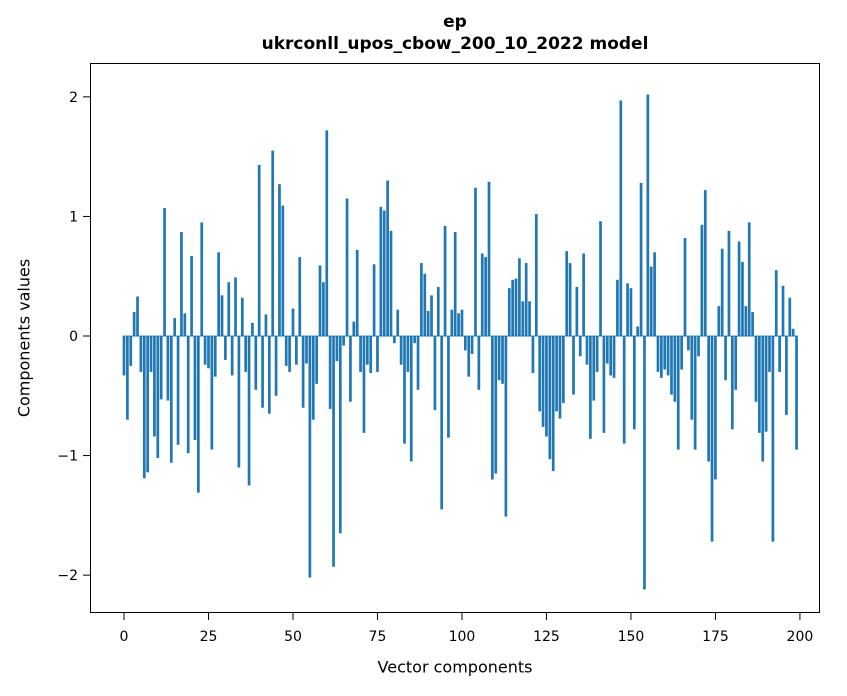 The height and width of the screenshot is (696, 847). What do you see at coordinates (631, 637) in the screenshot?
I see `x-tick-label: 150` at bounding box center [631, 637].